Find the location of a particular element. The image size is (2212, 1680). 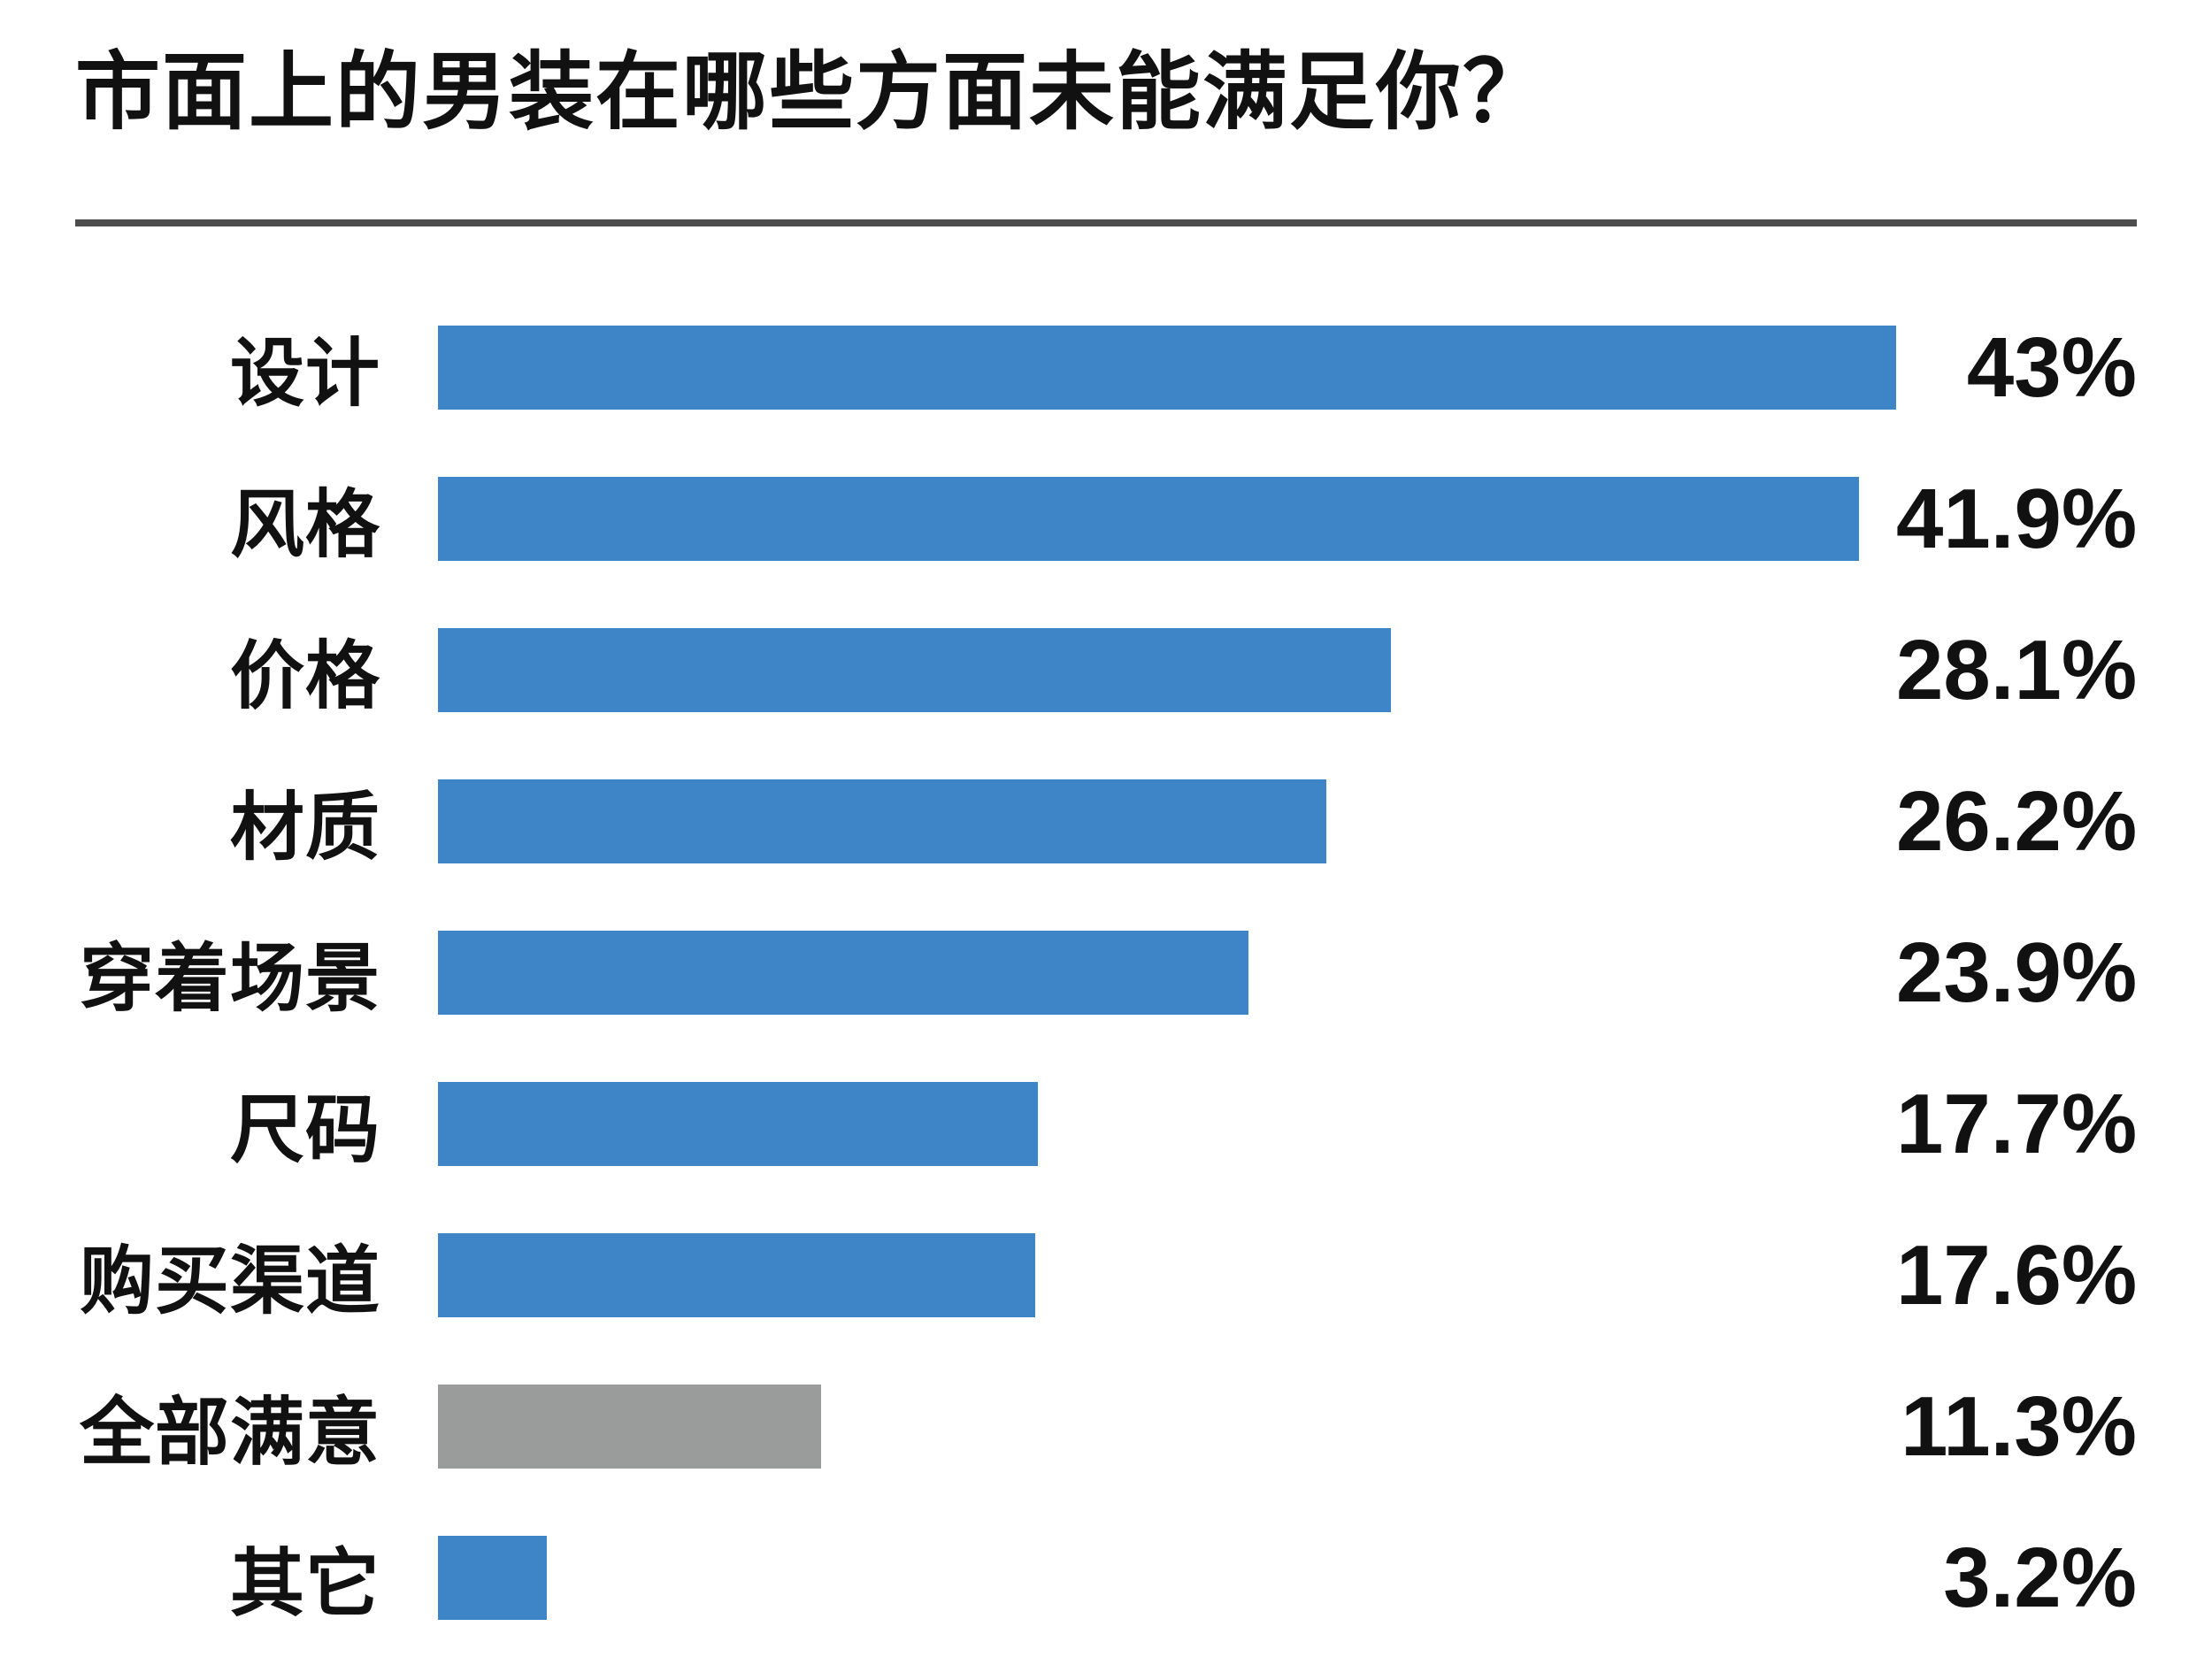

category-label: 风格 is located at coordinates (304, 525).